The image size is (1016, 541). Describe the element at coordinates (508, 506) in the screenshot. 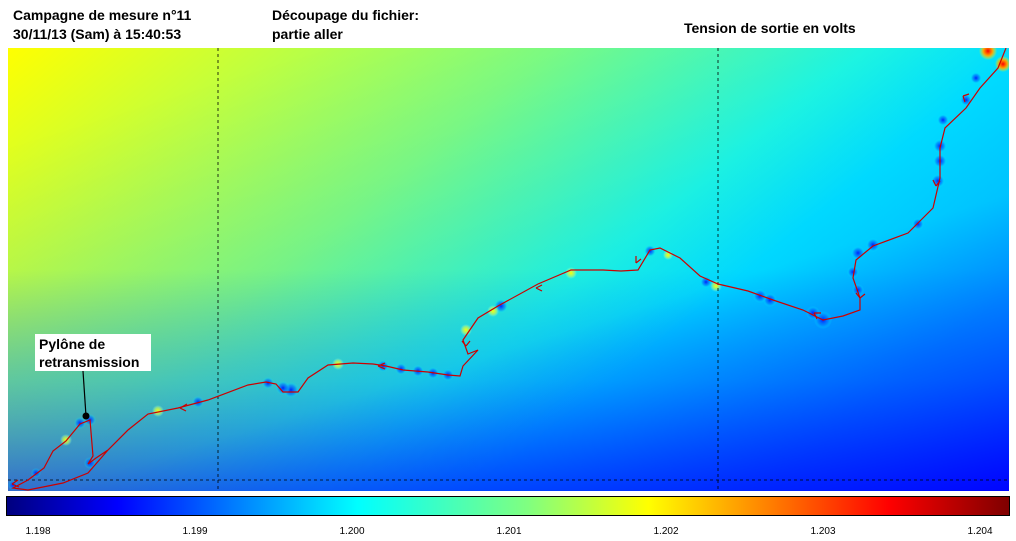

I see `color-scale-bar` at that location.